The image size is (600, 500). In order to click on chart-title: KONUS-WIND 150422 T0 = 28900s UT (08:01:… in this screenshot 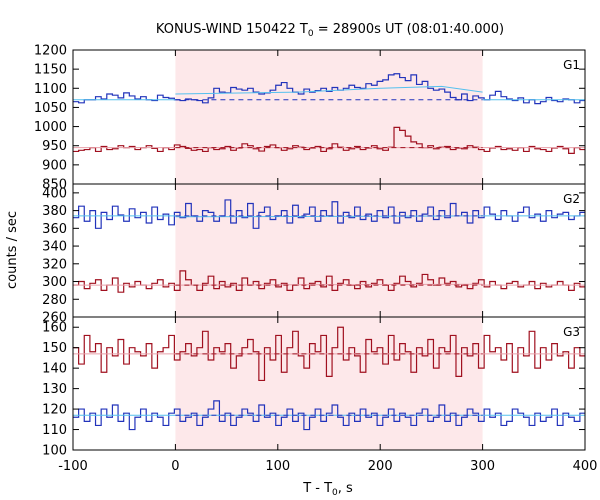, I will do `click(330, 30)`.